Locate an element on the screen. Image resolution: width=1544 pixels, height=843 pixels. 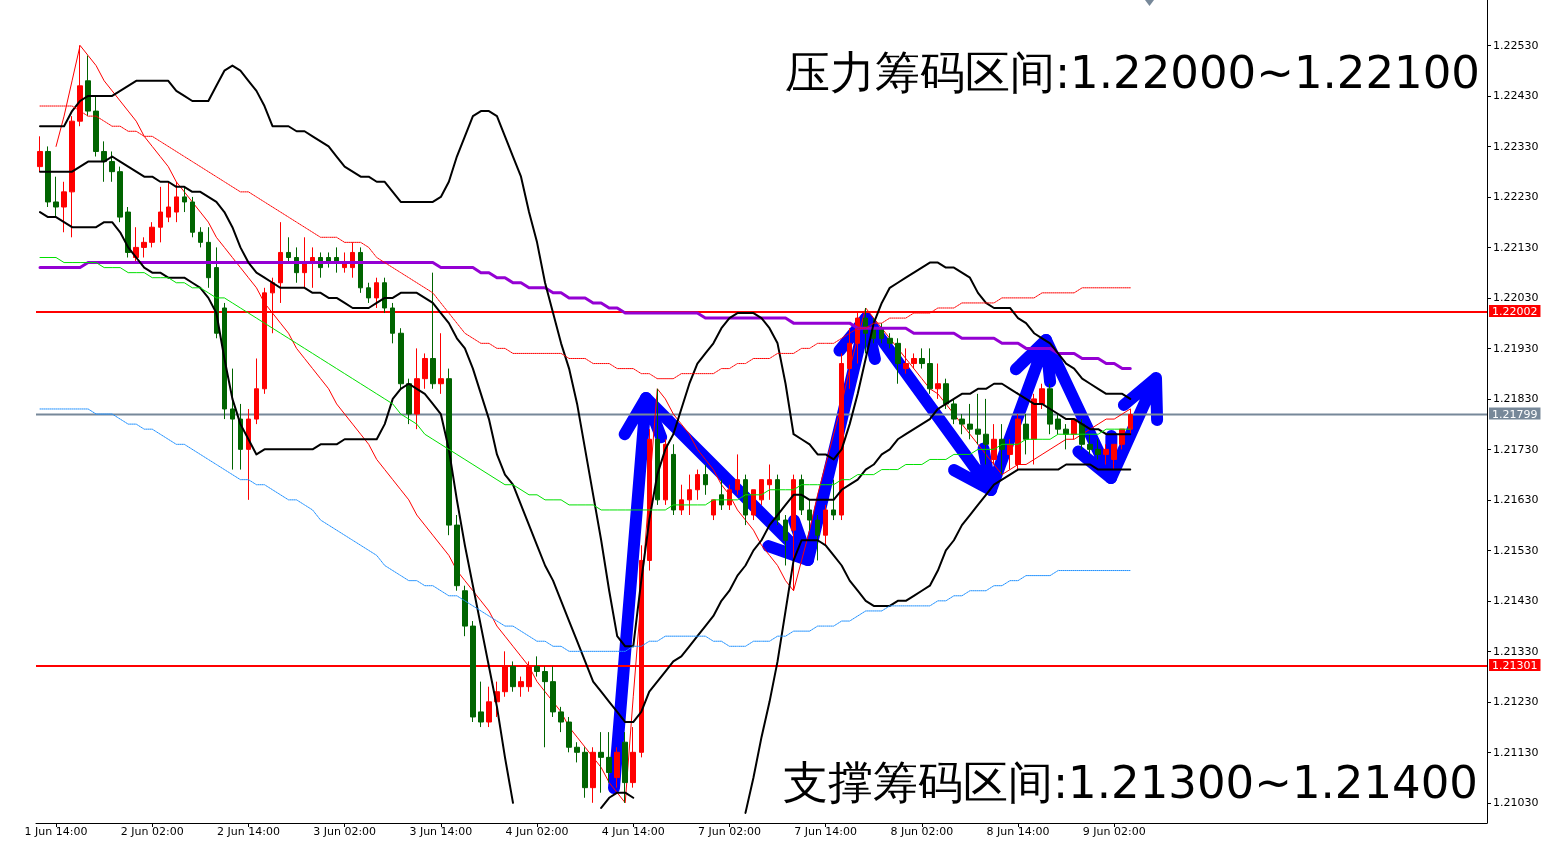
y-tick-label: 1.22230 is located at coordinates (1516, 197).